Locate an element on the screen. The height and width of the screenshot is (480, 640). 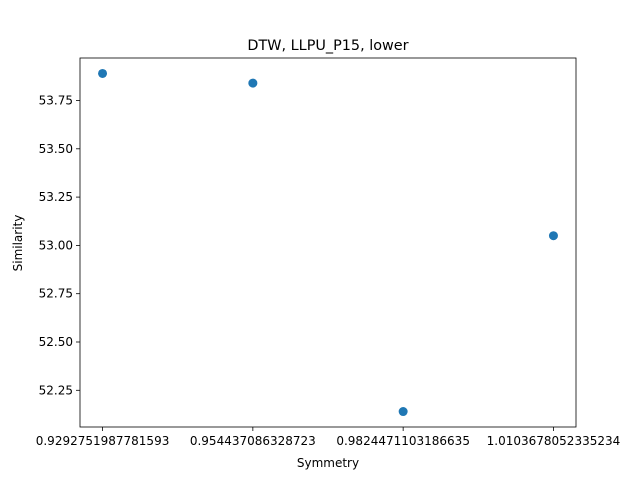
y-tick-label: 52.50 is located at coordinates (56, 342).